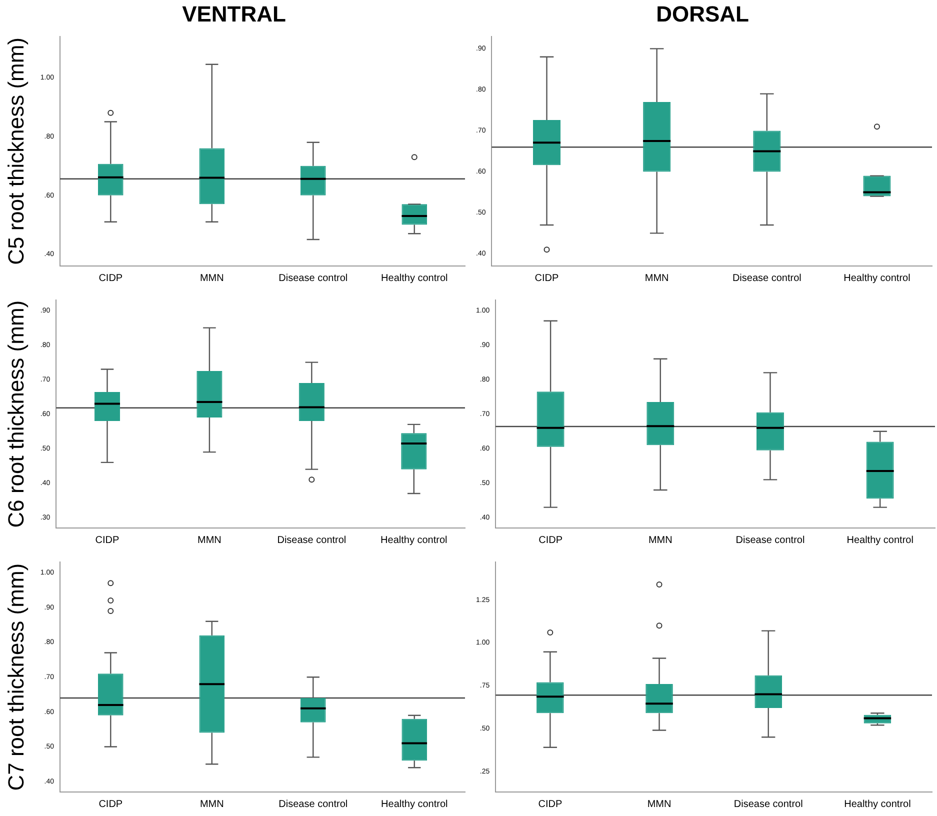 The width and height of the screenshot is (937, 816). I want to click on chart-title: DORSAL, so click(702, 13).